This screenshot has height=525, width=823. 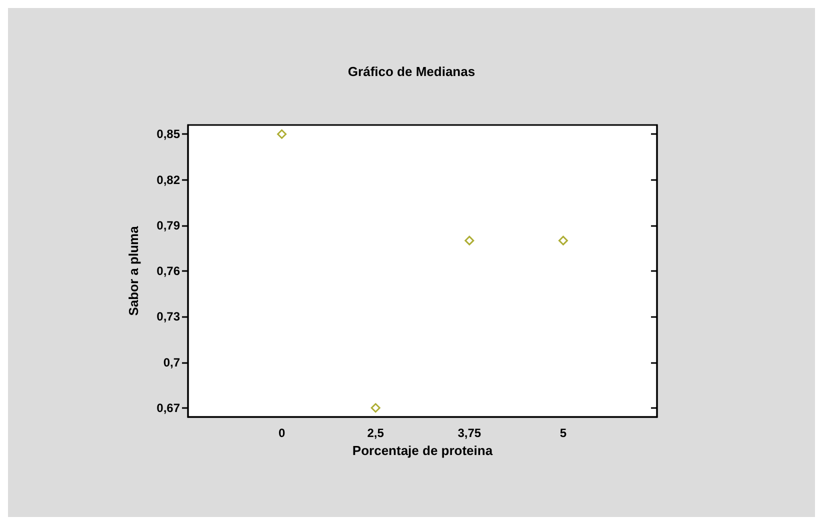 I want to click on chart-title: Gráfico de Medianas, so click(x=412, y=71).